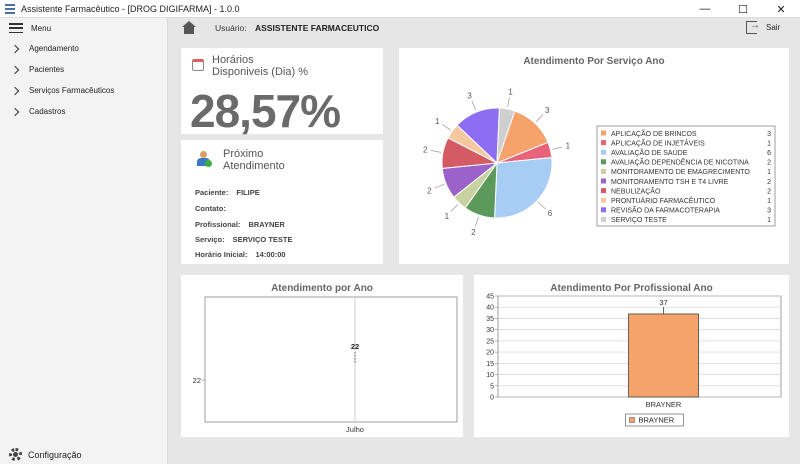  Describe the element at coordinates (773, 27) in the screenshot. I see `exit-button: Sair` at that location.